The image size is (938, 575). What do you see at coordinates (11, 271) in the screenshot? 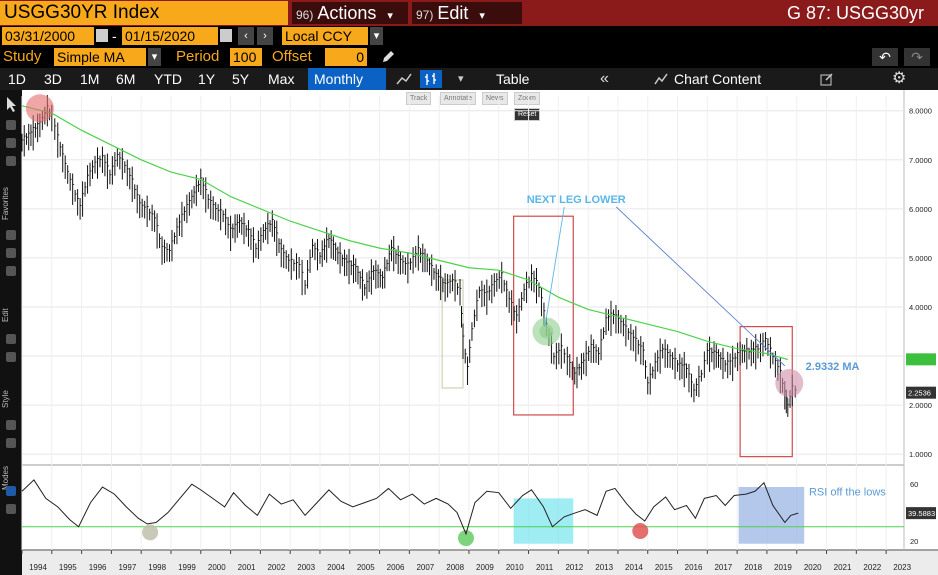
I see `text-tool-icon` at bounding box center [11, 271].